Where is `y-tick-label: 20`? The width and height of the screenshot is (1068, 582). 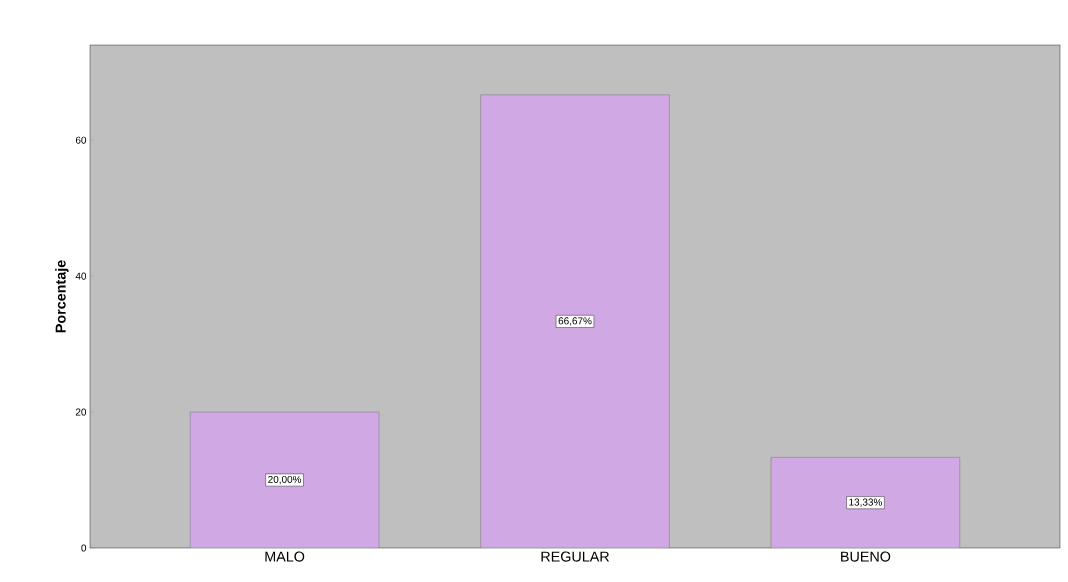
y-tick-label: 20 is located at coordinates (81, 412).